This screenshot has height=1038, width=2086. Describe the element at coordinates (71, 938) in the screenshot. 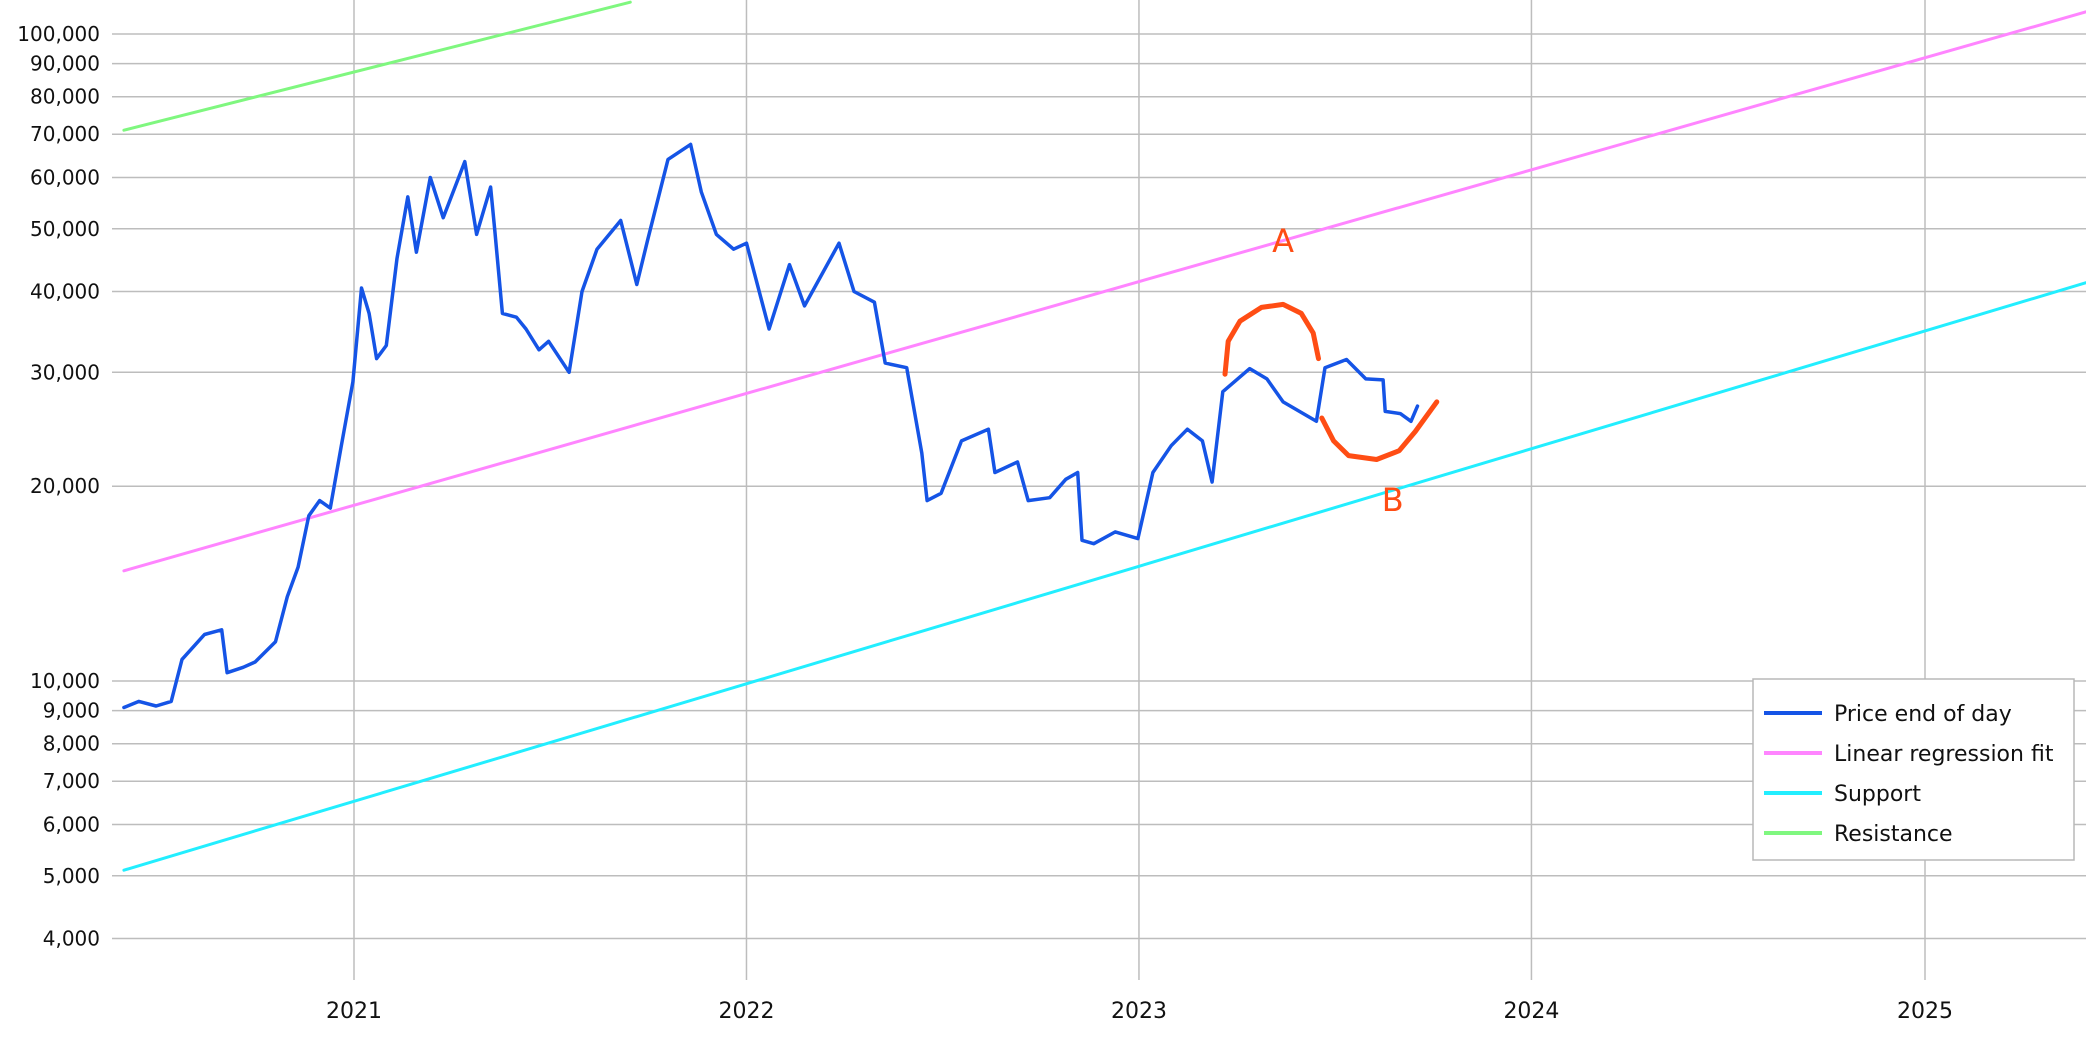

I see `y-tick-label-4000: 4,000` at that location.